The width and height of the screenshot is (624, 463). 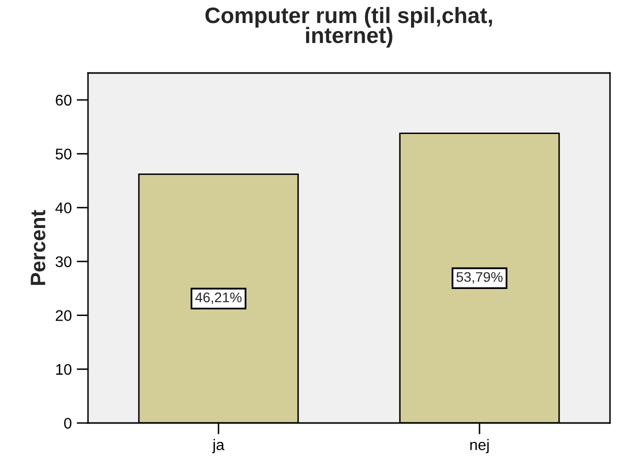 What do you see at coordinates (64, 369) in the screenshot?
I see `y-tick-label: 10` at bounding box center [64, 369].